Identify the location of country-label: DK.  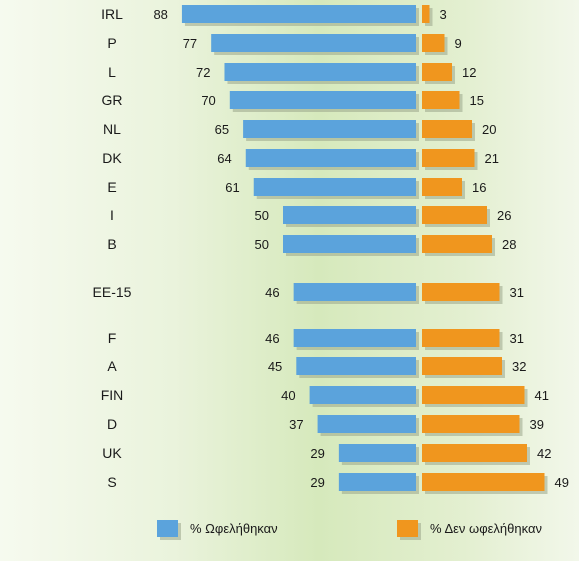
(112, 158).